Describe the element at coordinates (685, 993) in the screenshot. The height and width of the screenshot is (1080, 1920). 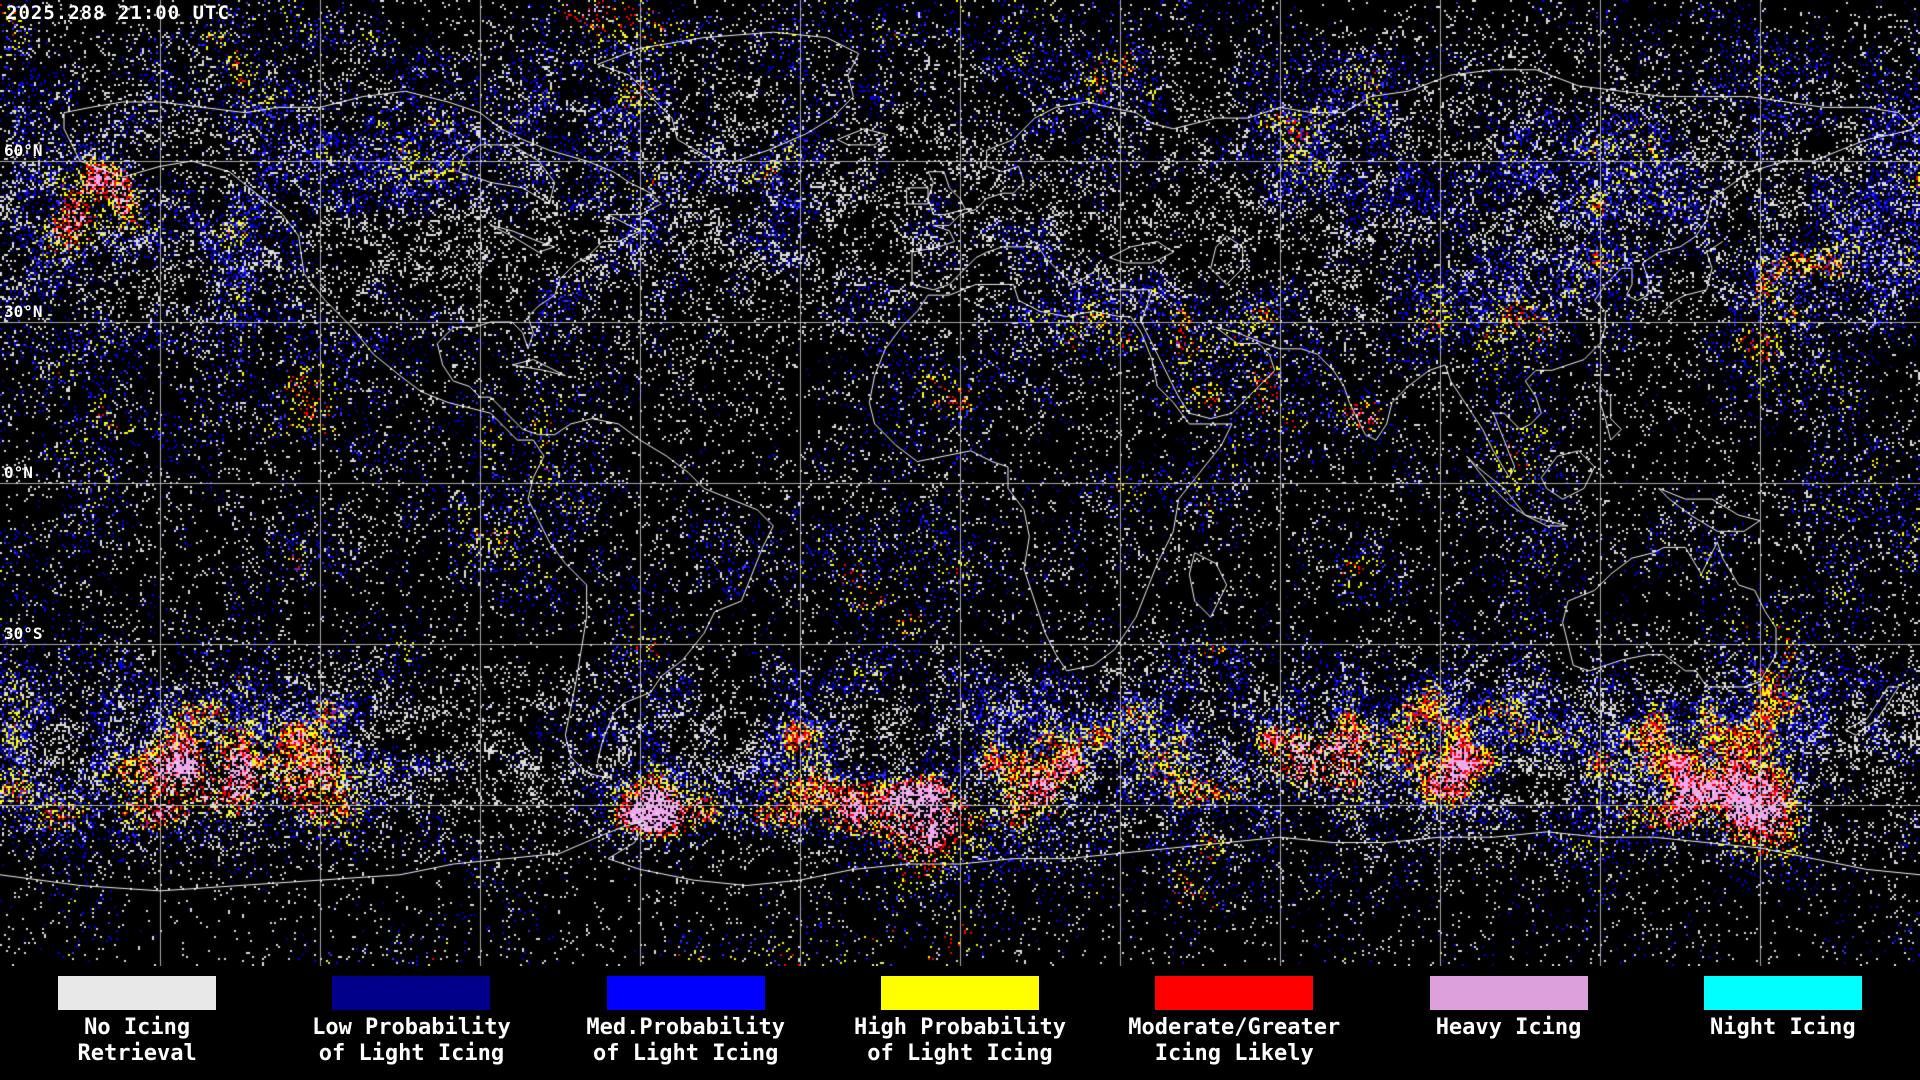
I see `legend-swatch-med-prob-light-icing` at that location.